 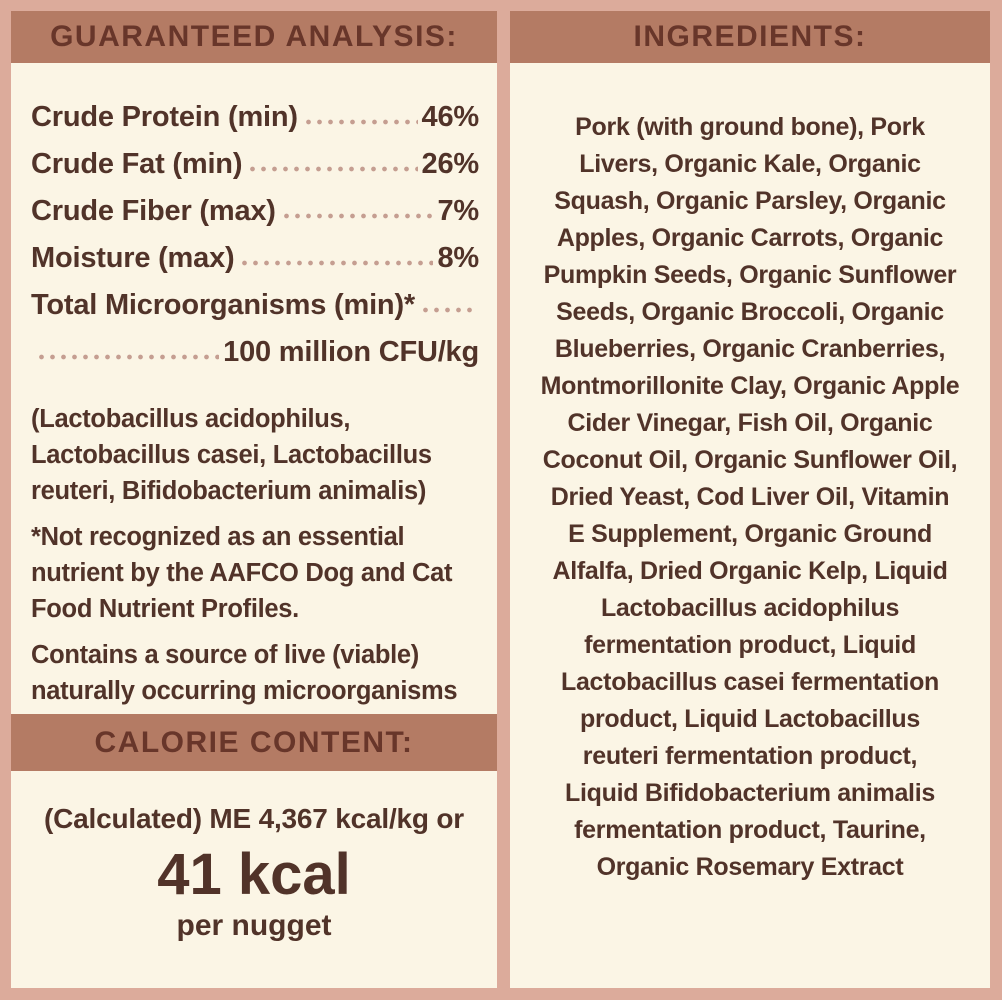 I want to click on analysis-row-label: Crude Fat (min), so click(x=137, y=164).